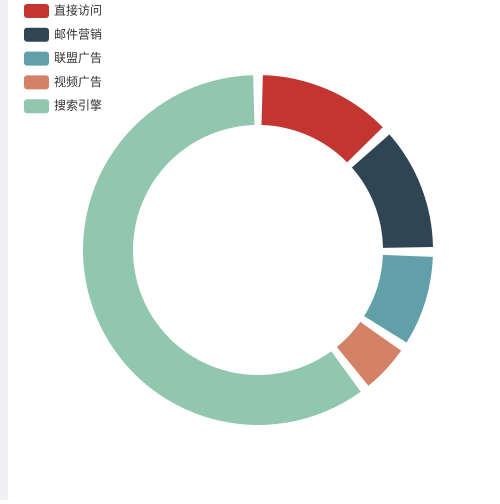 The image size is (500, 504). I want to click on legend-label: 联盟广告, so click(78, 58).